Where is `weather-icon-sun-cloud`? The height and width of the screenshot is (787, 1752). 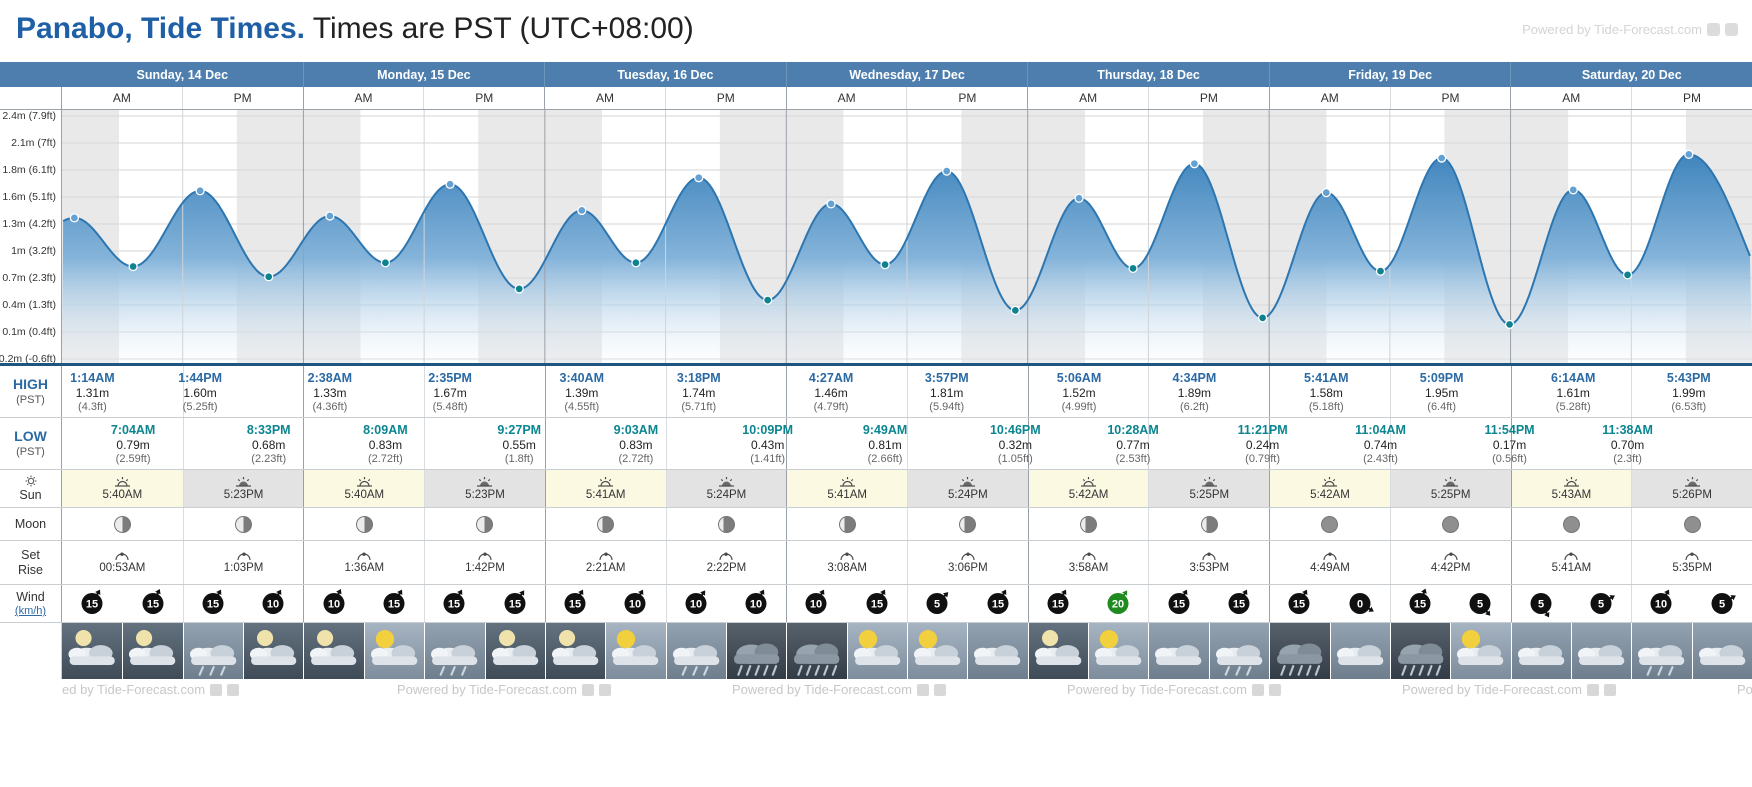 weather-icon-sun-cloud is located at coordinates (635, 647).